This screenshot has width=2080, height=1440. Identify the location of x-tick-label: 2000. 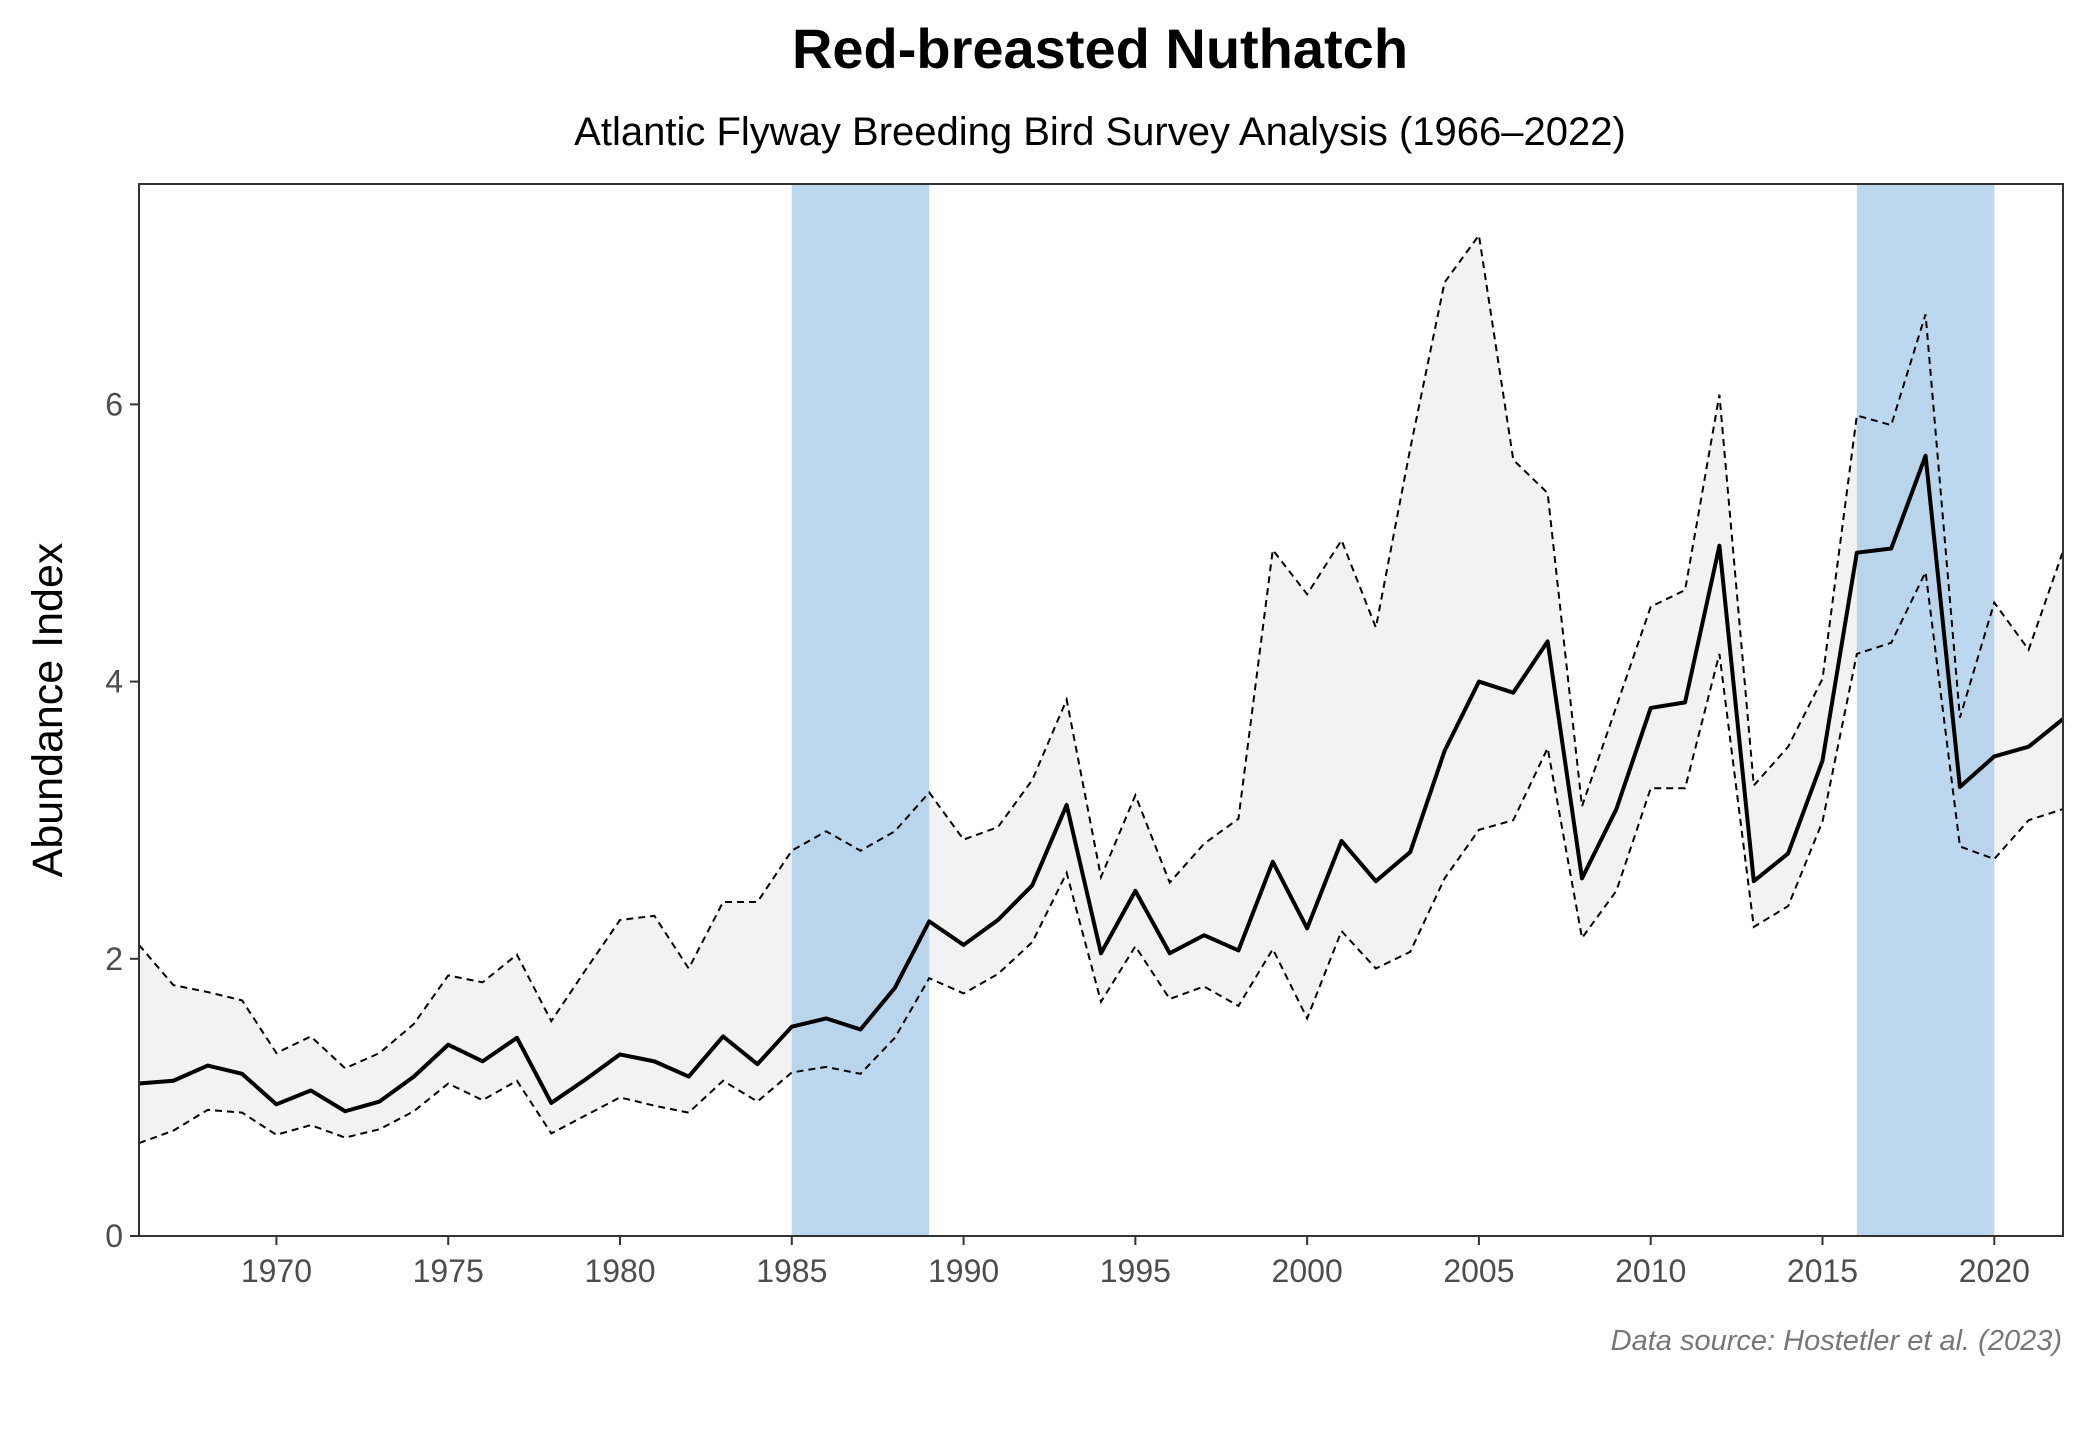
(1307, 1271).